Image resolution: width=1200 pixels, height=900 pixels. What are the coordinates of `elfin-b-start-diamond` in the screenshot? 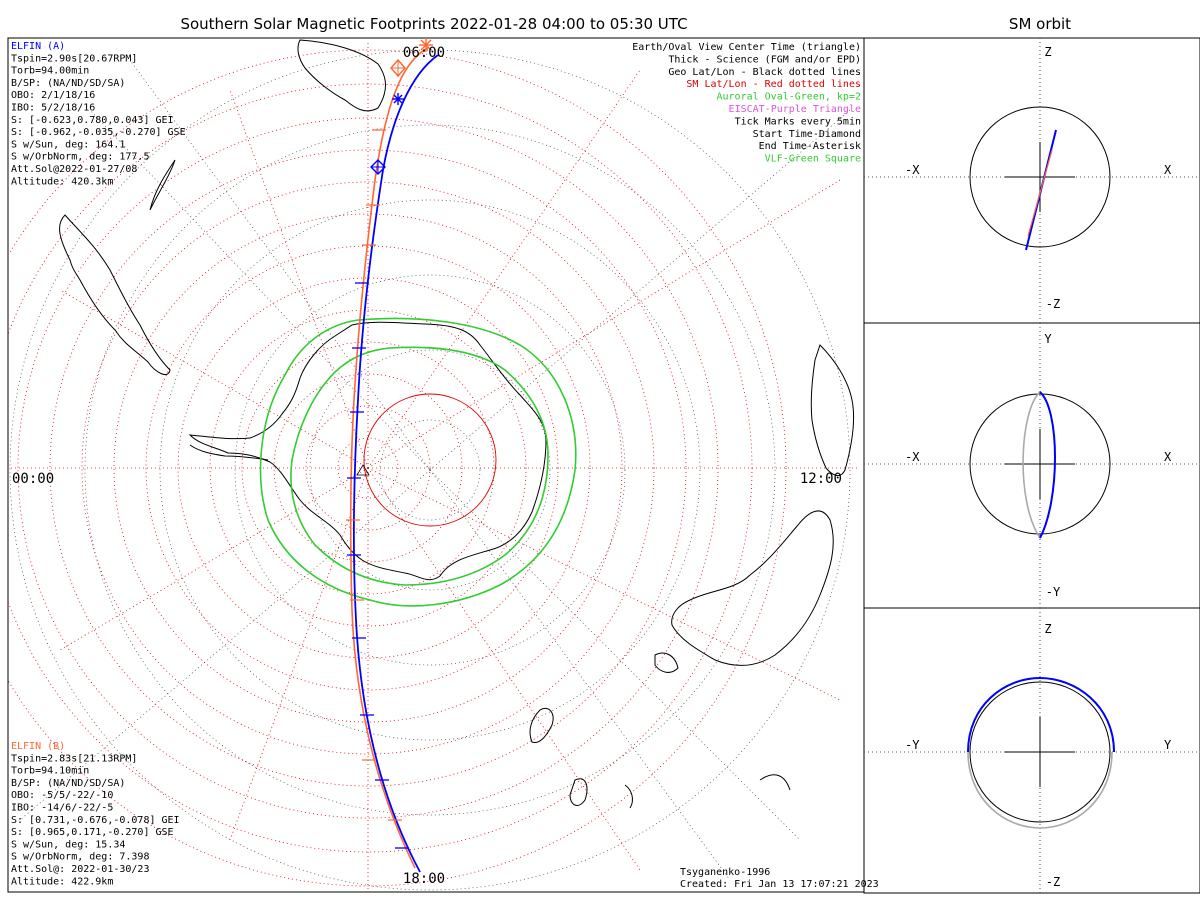 It's located at (398, 68).